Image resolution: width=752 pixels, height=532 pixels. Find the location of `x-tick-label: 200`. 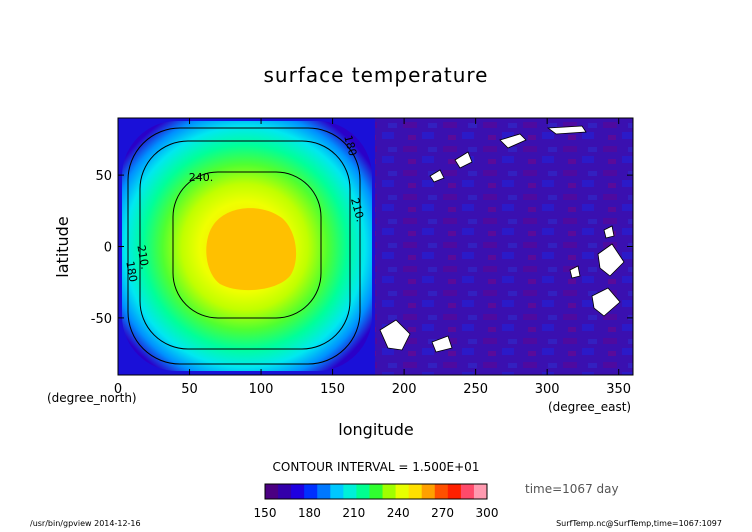

x-tick-label: 200 is located at coordinates (404, 389).